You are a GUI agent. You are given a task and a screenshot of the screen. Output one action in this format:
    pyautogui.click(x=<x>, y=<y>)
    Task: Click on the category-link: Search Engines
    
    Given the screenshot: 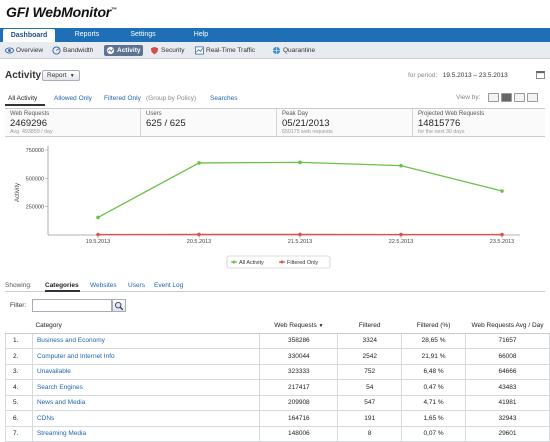 What is the action you would take?
    pyautogui.click(x=59, y=387)
    